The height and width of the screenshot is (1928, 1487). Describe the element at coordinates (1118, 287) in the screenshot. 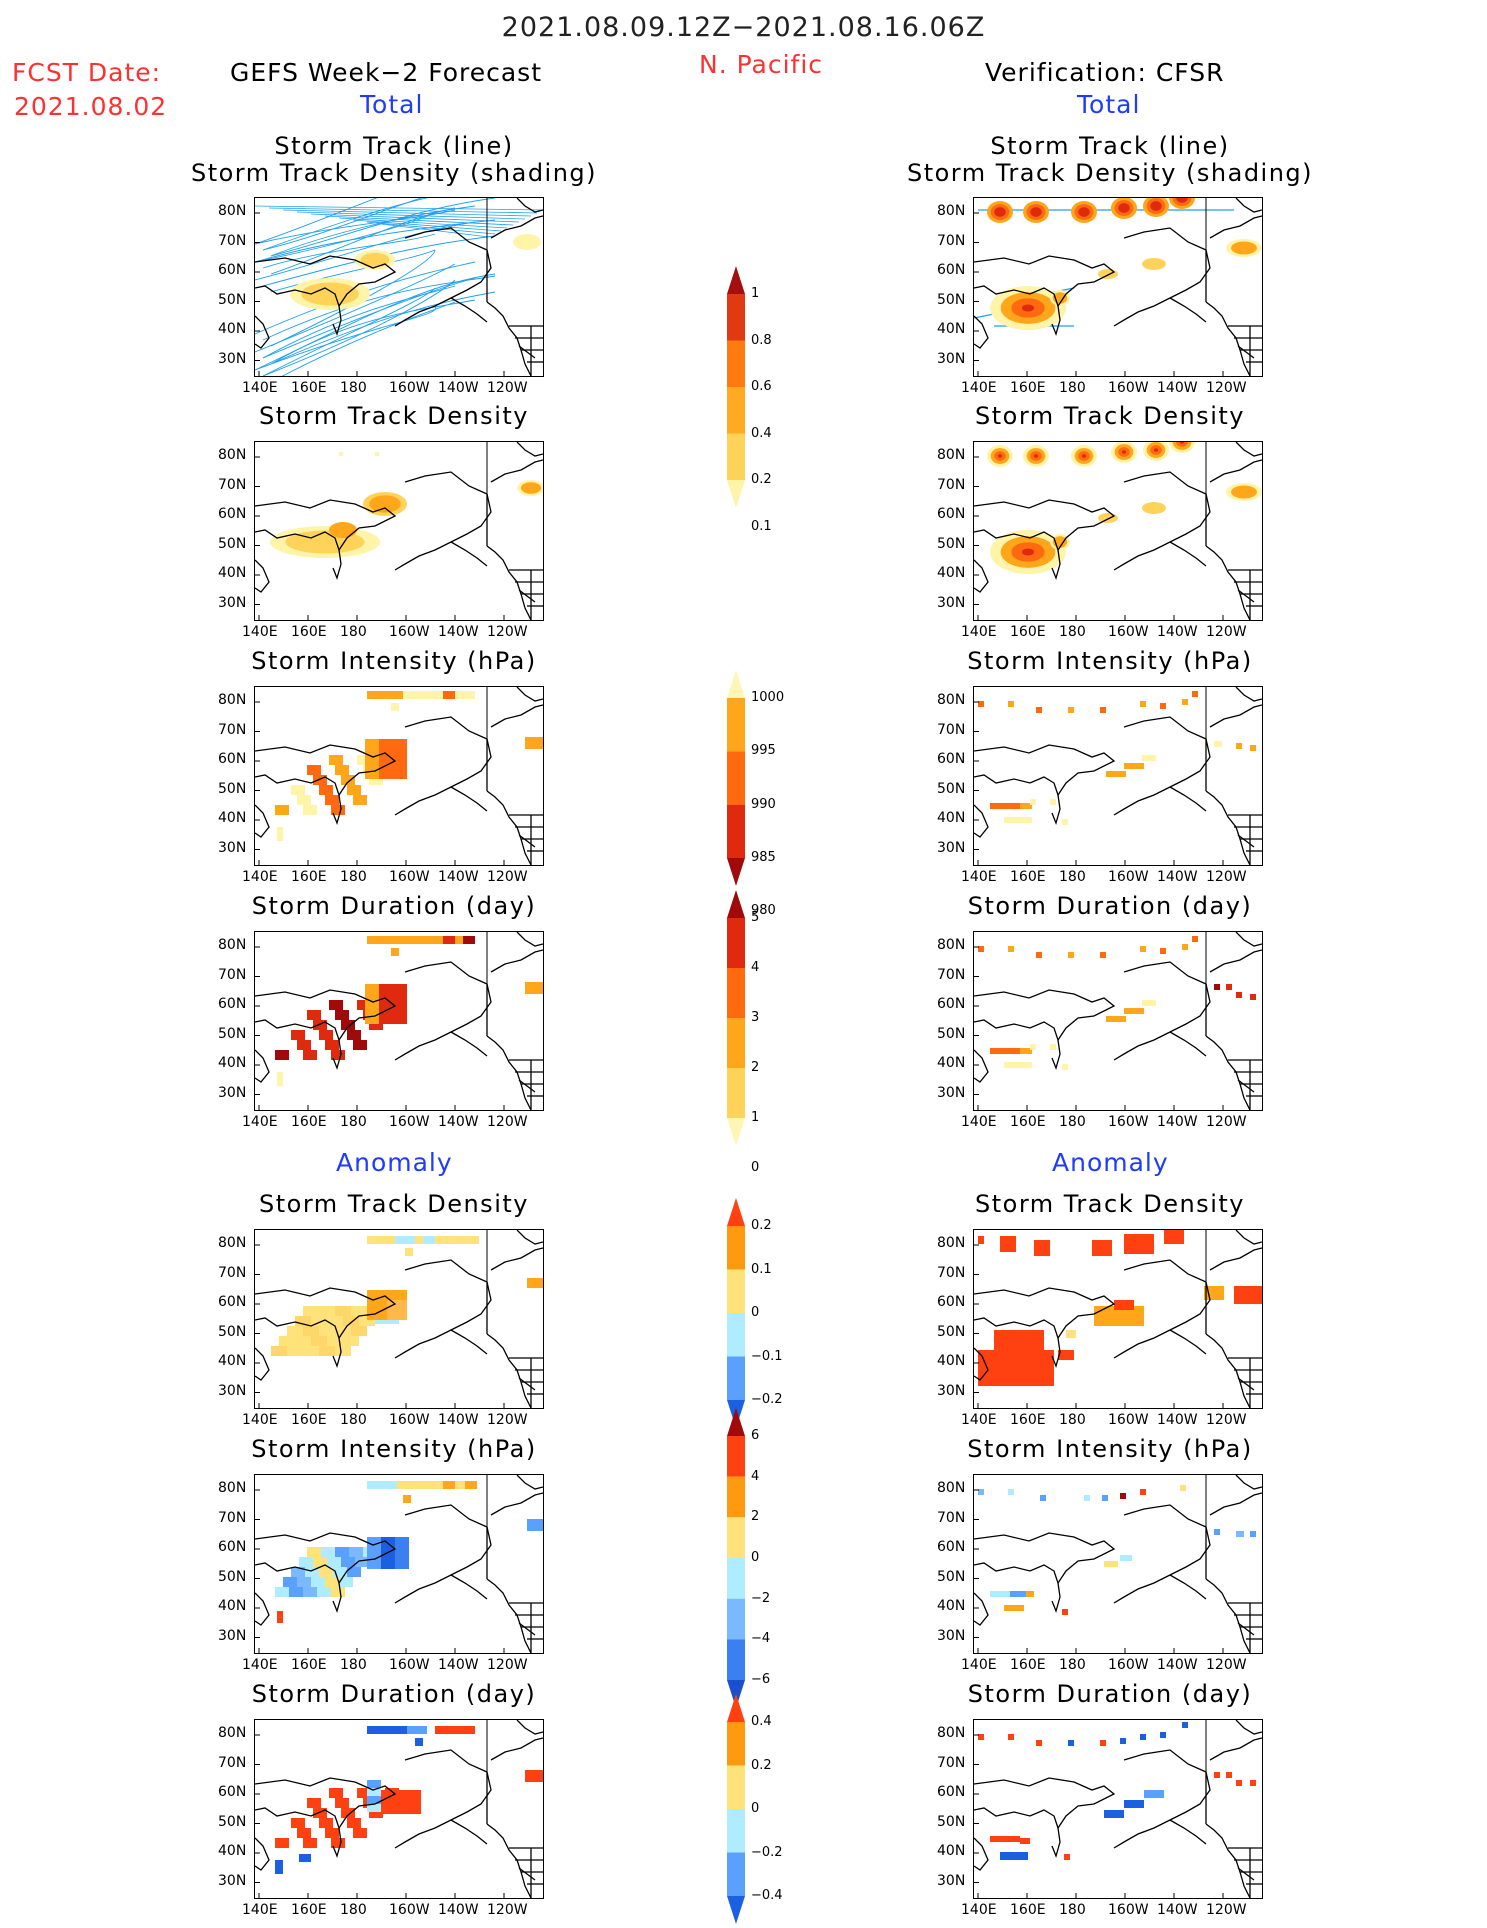

I see `map-right-track` at that location.